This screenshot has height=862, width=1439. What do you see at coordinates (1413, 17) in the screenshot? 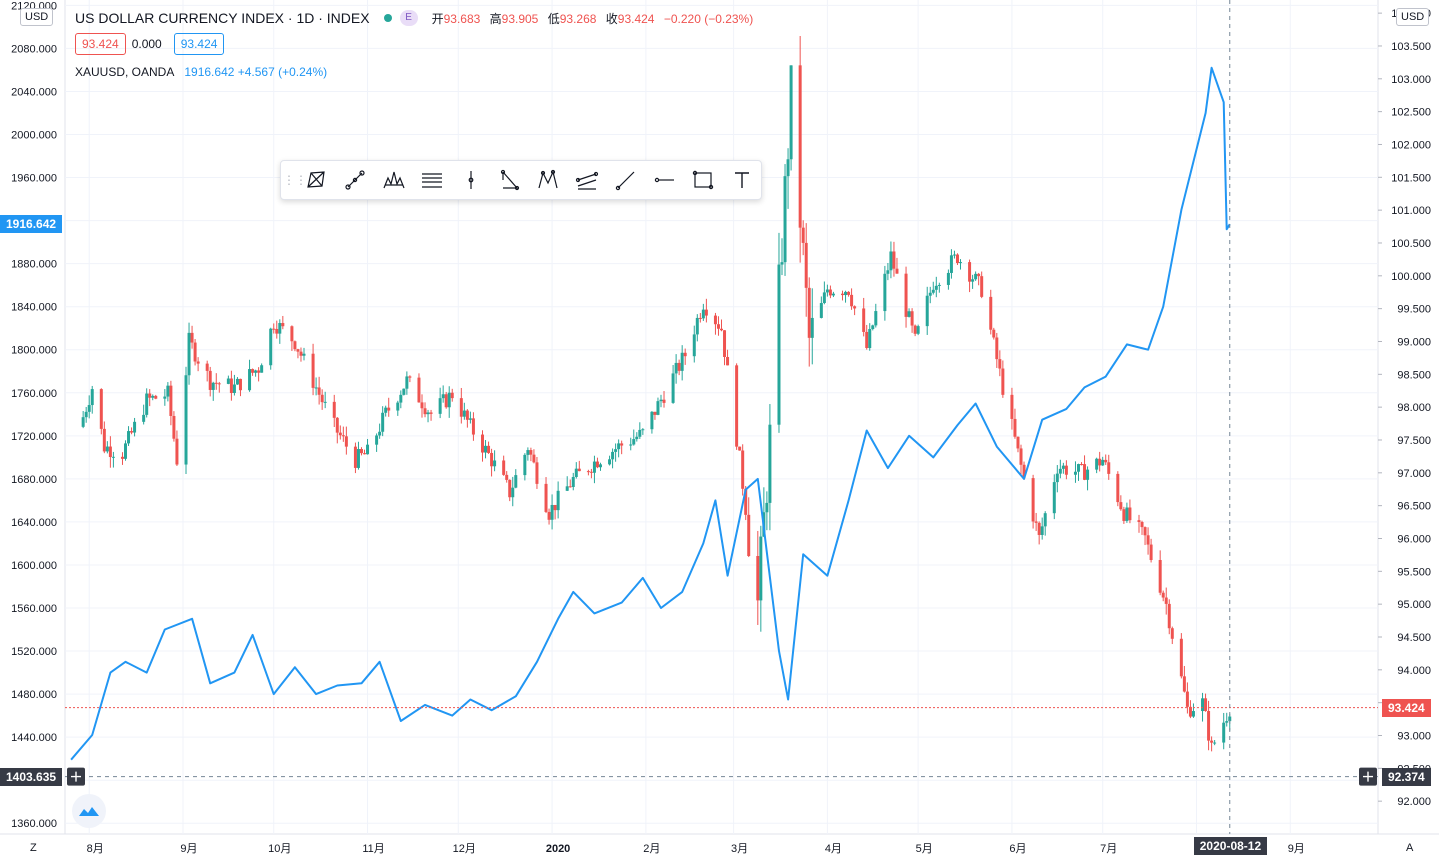
I see `right-currency-label: USD` at bounding box center [1413, 17].